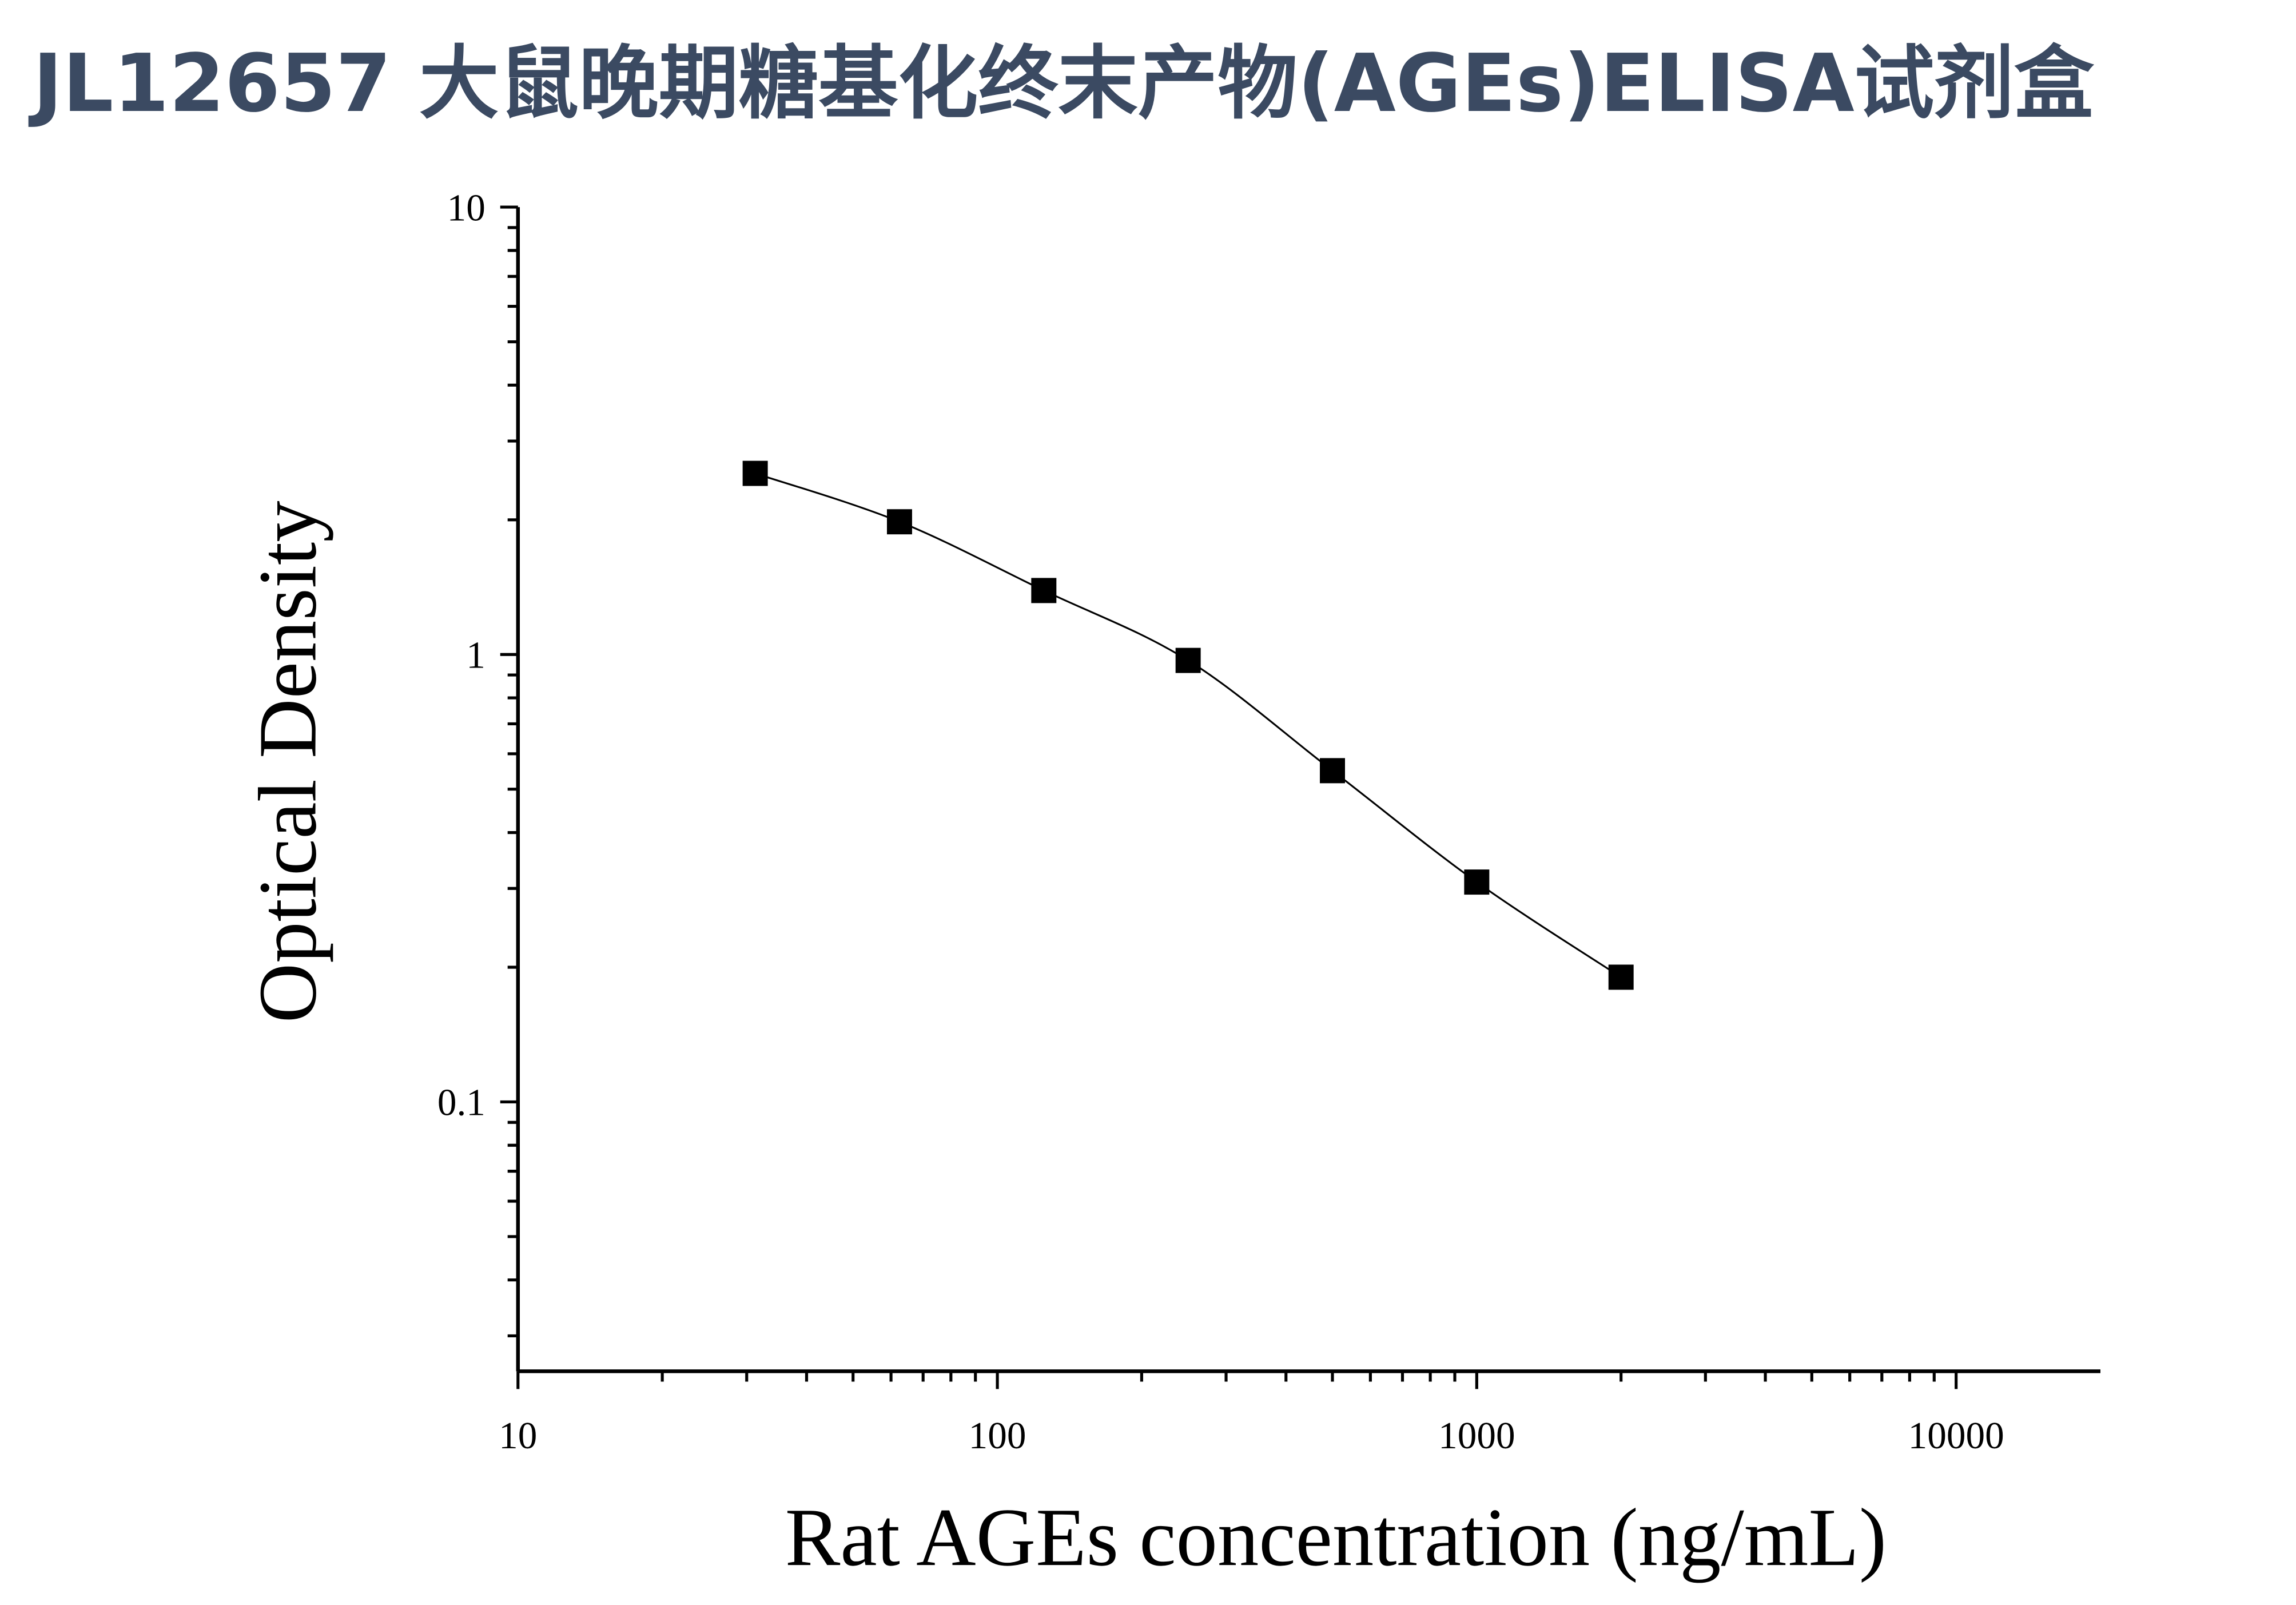 This screenshot has height=1605, width=2296. What do you see at coordinates (997, 1435) in the screenshot?
I see `x-tick-label: 100` at bounding box center [997, 1435].